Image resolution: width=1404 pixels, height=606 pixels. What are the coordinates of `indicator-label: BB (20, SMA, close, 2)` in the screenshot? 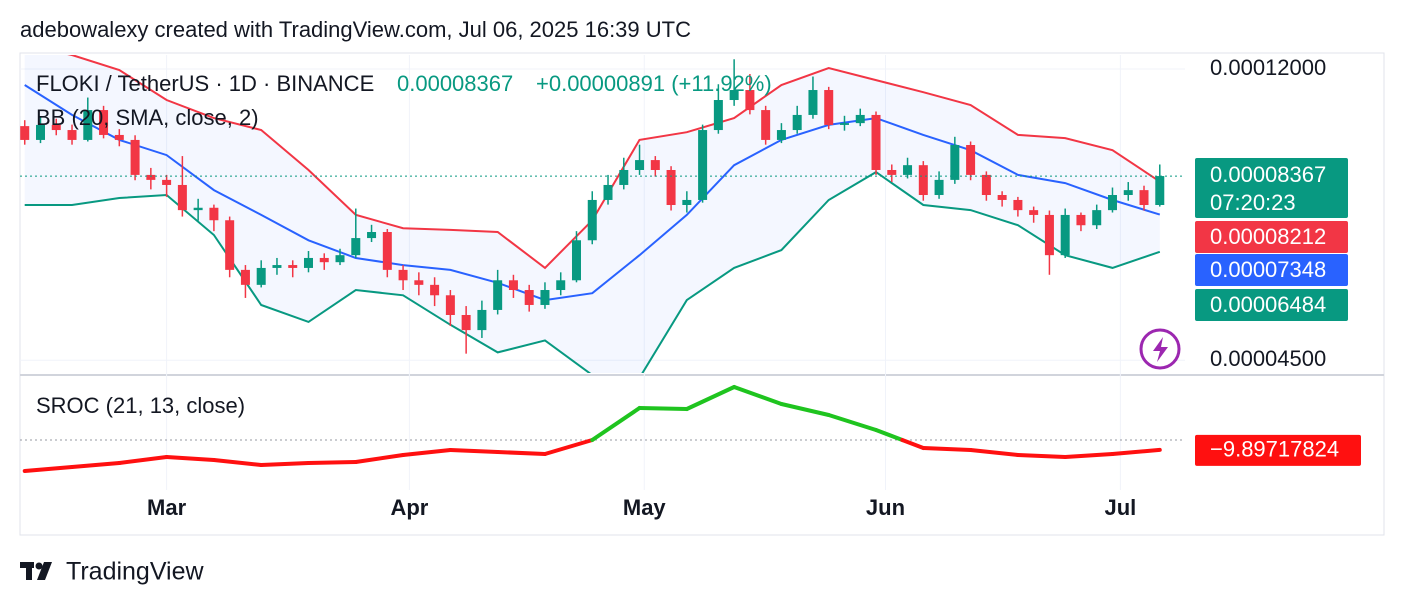 It's located at (147, 117).